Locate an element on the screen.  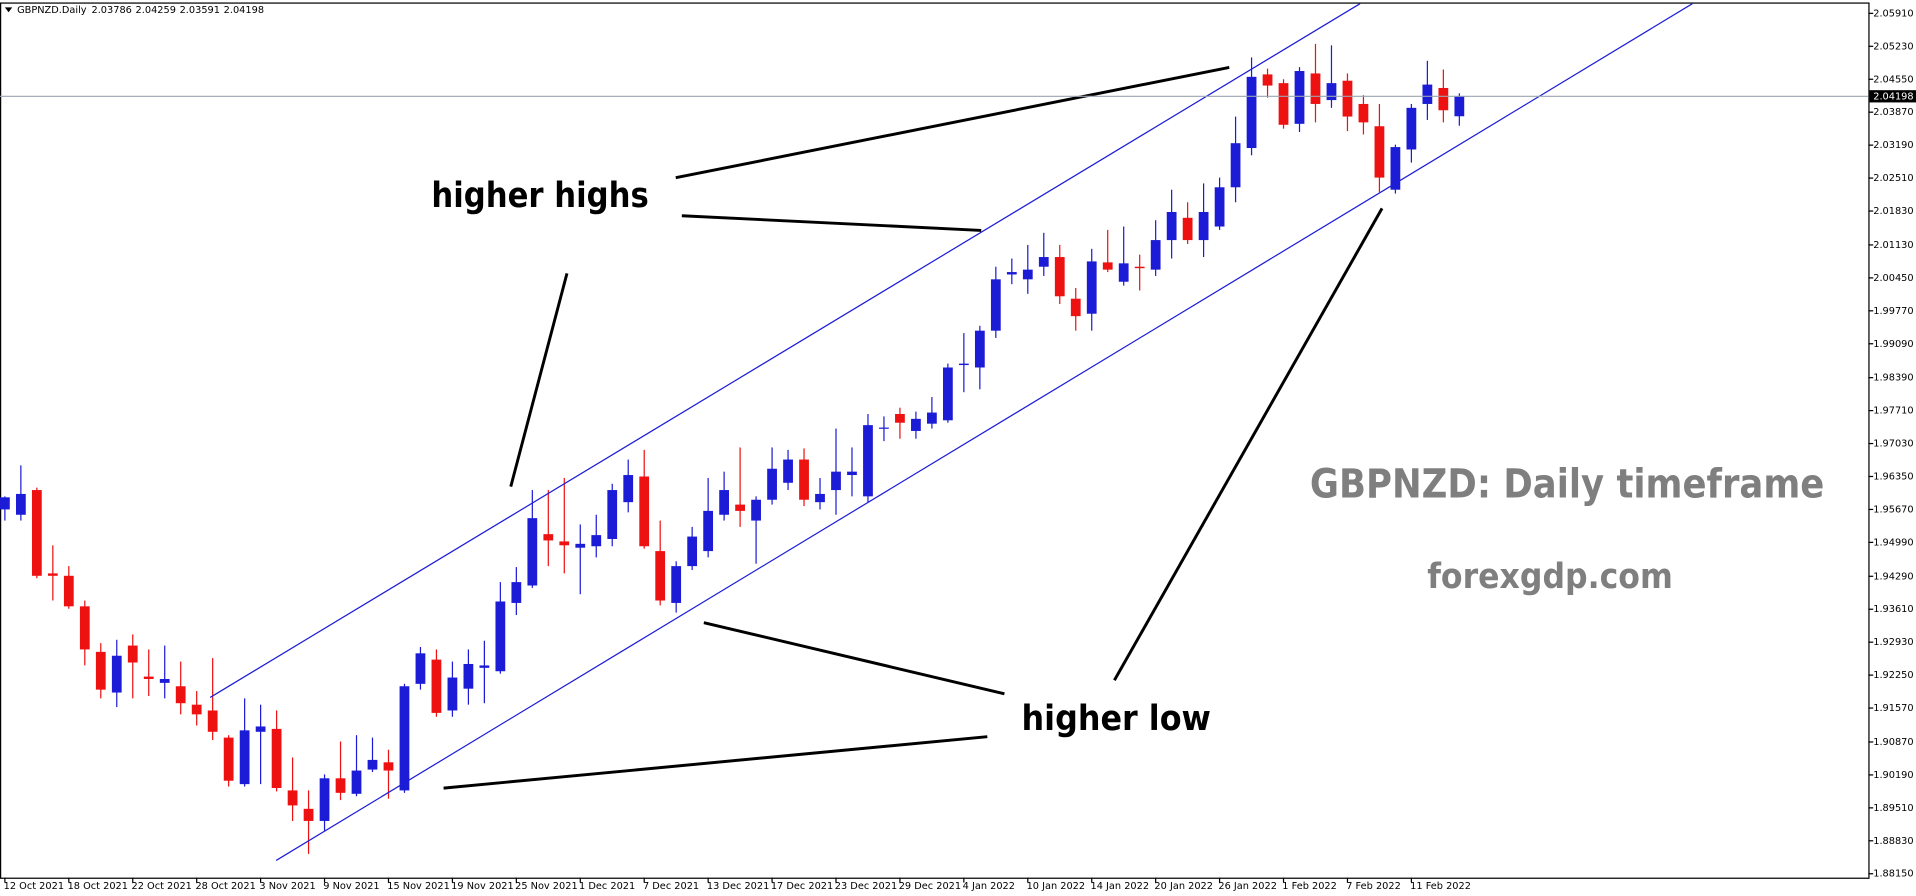
y-tick-label: 2.00450 is located at coordinates (1893, 278).